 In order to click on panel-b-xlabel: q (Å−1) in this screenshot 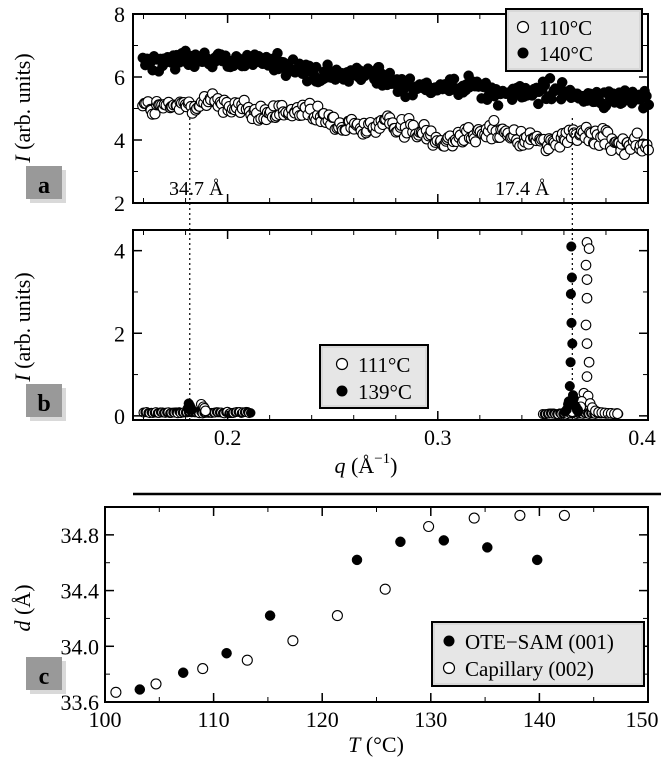, I will do `click(365, 464)`.